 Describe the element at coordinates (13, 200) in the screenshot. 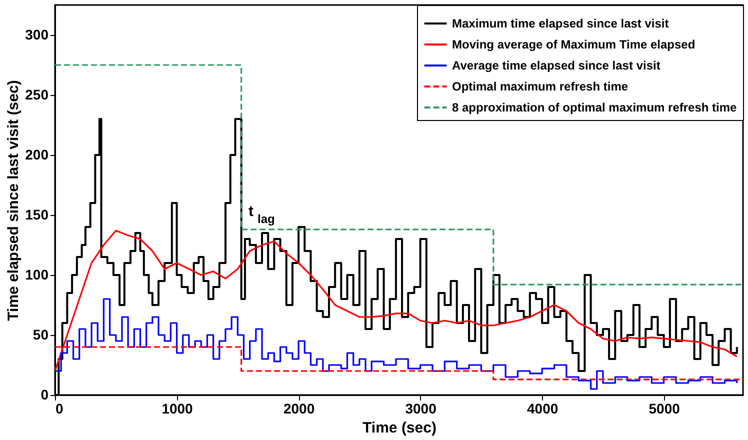

I see `y-axis-title: Time elapsed since last visit (sec)` at that location.